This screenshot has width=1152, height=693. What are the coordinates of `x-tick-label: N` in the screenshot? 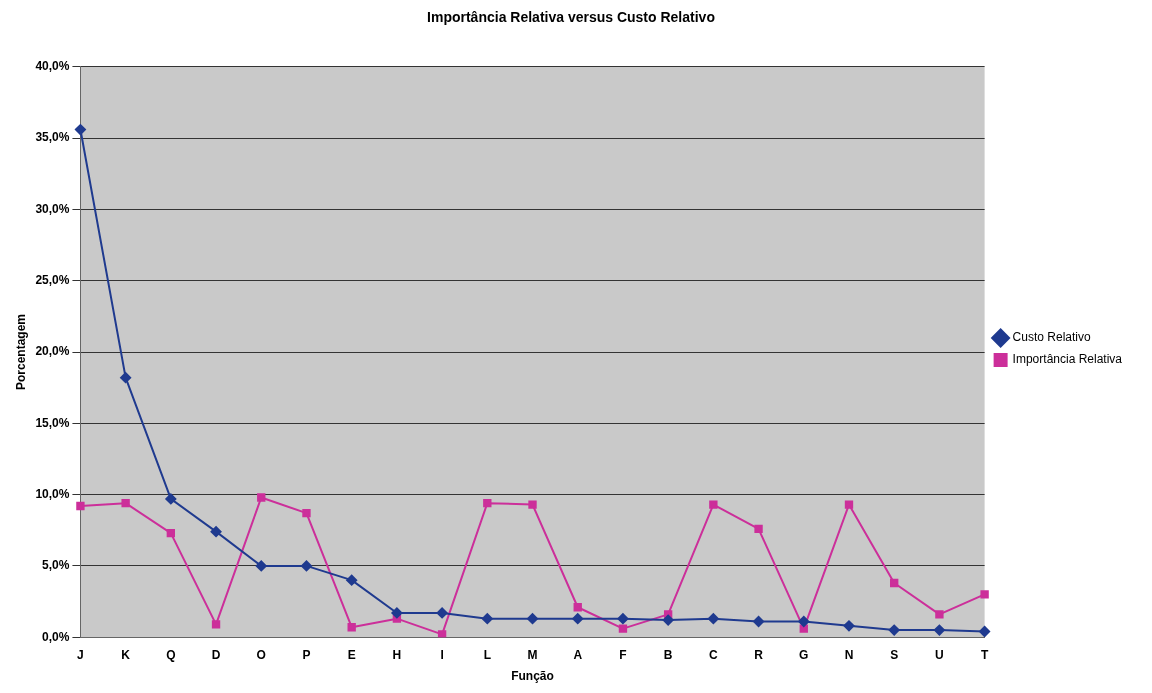 It's located at (849, 654).